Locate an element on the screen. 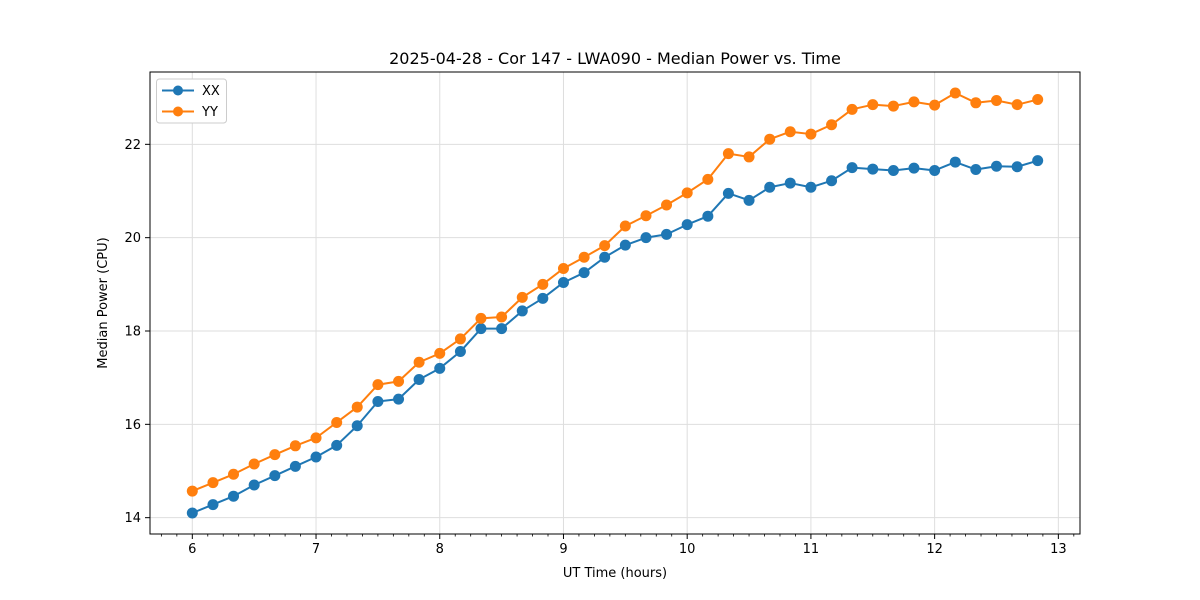 The width and height of the screenshot is (1200, 600). x-tick-label: 6 is located at coordinates (192, 549).